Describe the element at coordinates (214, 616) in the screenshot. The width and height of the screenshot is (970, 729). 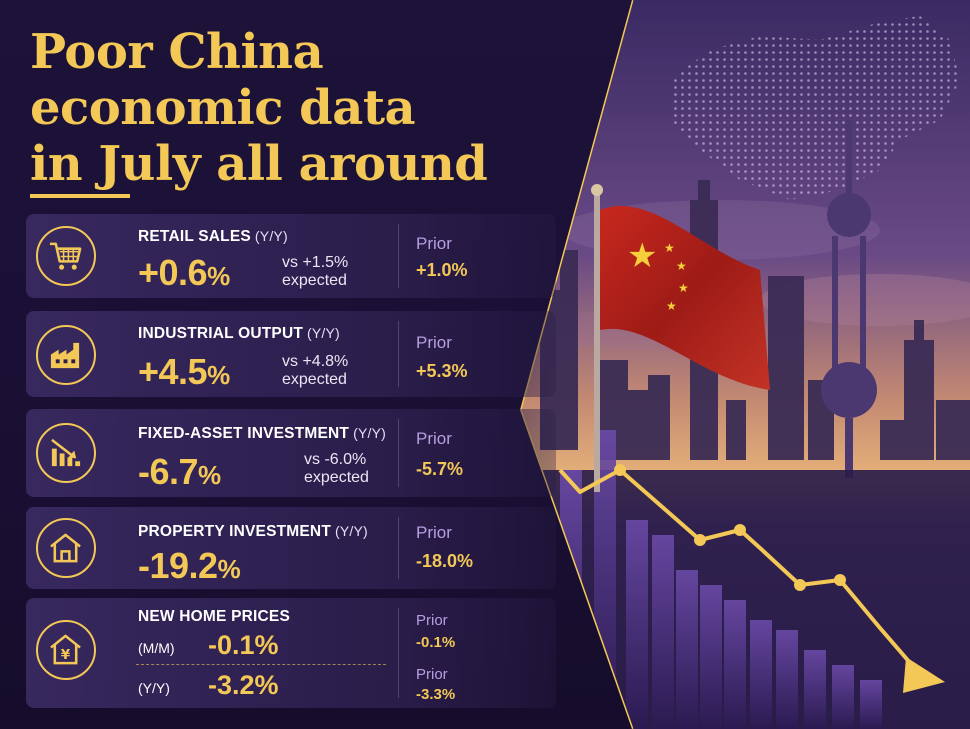
I see `new-home-prices-label: NEW HOME PRICES` at that location.